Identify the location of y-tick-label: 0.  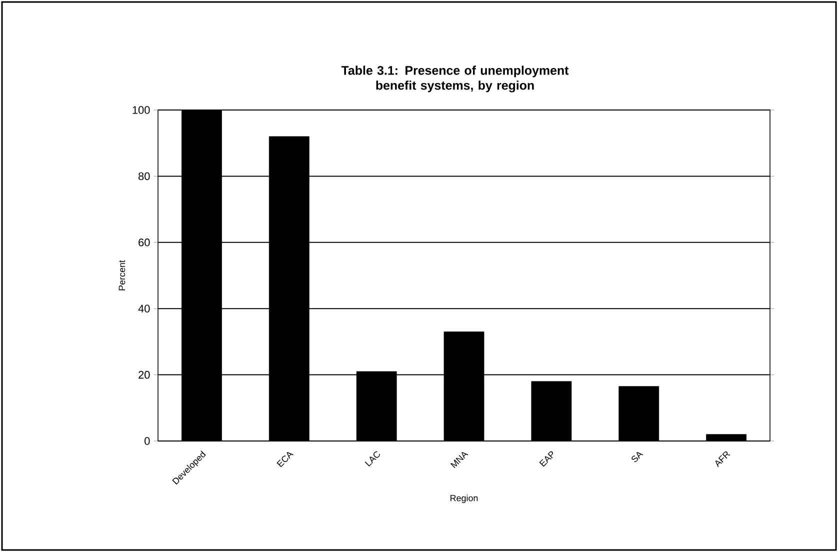
(147, 441).